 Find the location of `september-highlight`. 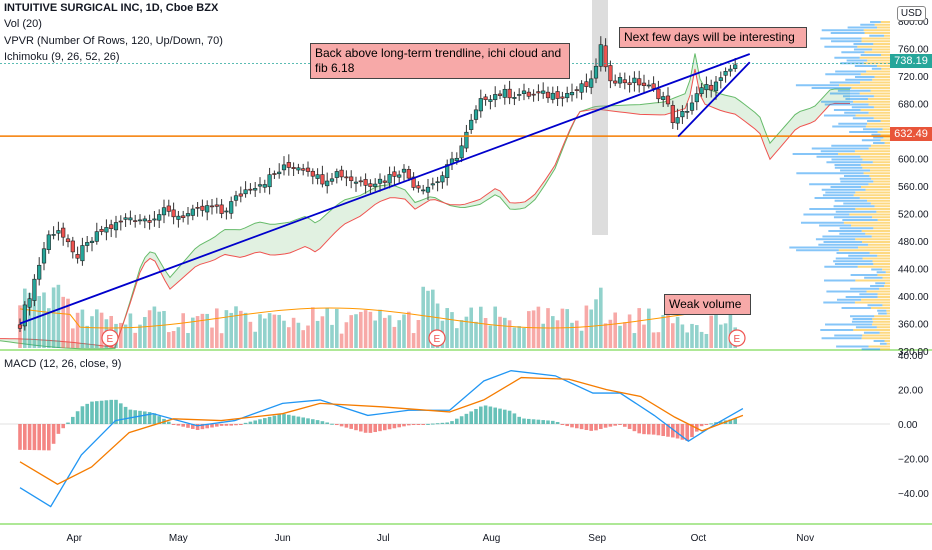

september-highlight is located at coordinates (600, 117).